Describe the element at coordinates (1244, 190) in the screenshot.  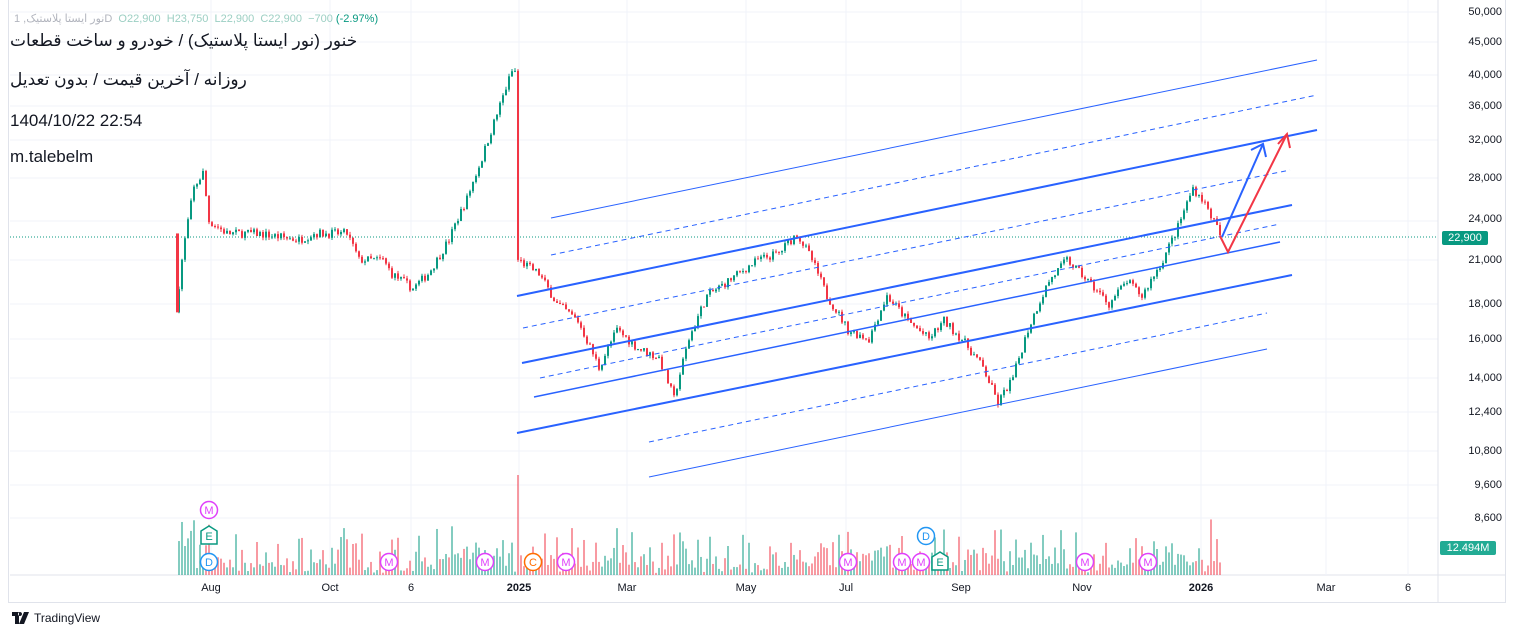
I see `arrow-blue` at that location.